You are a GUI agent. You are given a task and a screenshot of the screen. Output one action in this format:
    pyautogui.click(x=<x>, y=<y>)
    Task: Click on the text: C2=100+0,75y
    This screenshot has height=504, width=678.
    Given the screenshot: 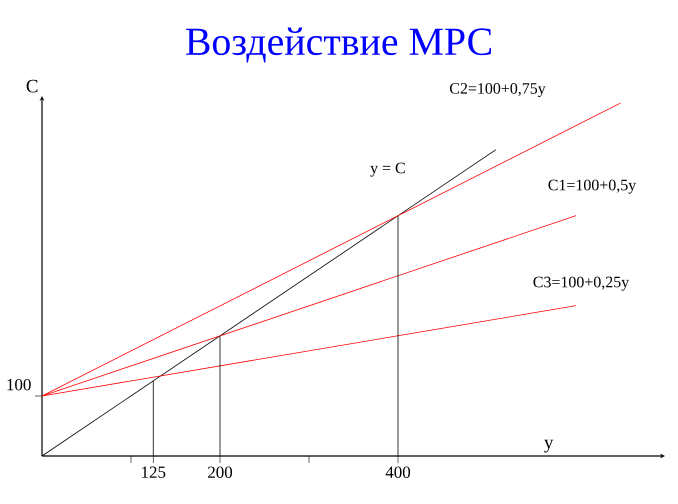 What is the action you would take?
    pyautogui.click(x=498, y=90)
    